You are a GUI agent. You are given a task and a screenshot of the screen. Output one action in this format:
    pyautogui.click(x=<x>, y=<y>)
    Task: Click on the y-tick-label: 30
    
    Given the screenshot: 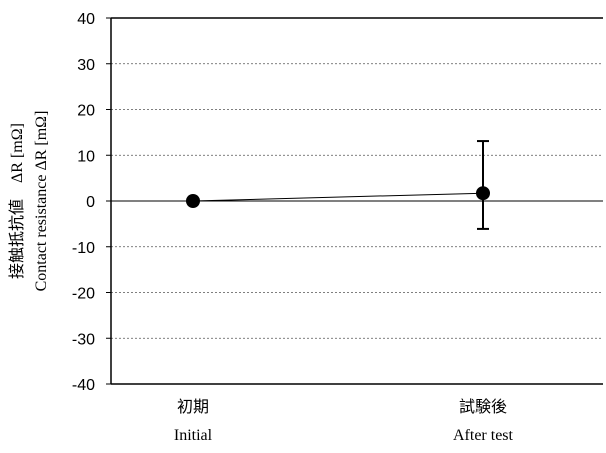 What is the action you would take?
    pyautogui.click(x=86, y=65)
    